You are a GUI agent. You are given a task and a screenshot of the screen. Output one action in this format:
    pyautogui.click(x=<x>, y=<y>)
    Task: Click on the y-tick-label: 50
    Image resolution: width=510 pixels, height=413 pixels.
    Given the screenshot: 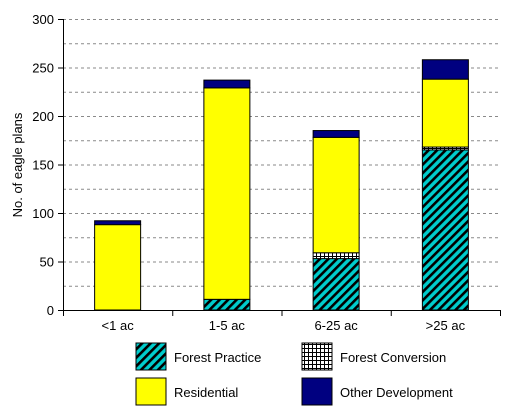 What is the action you would take?
    pyautogui.click(x=47, y=262)
    